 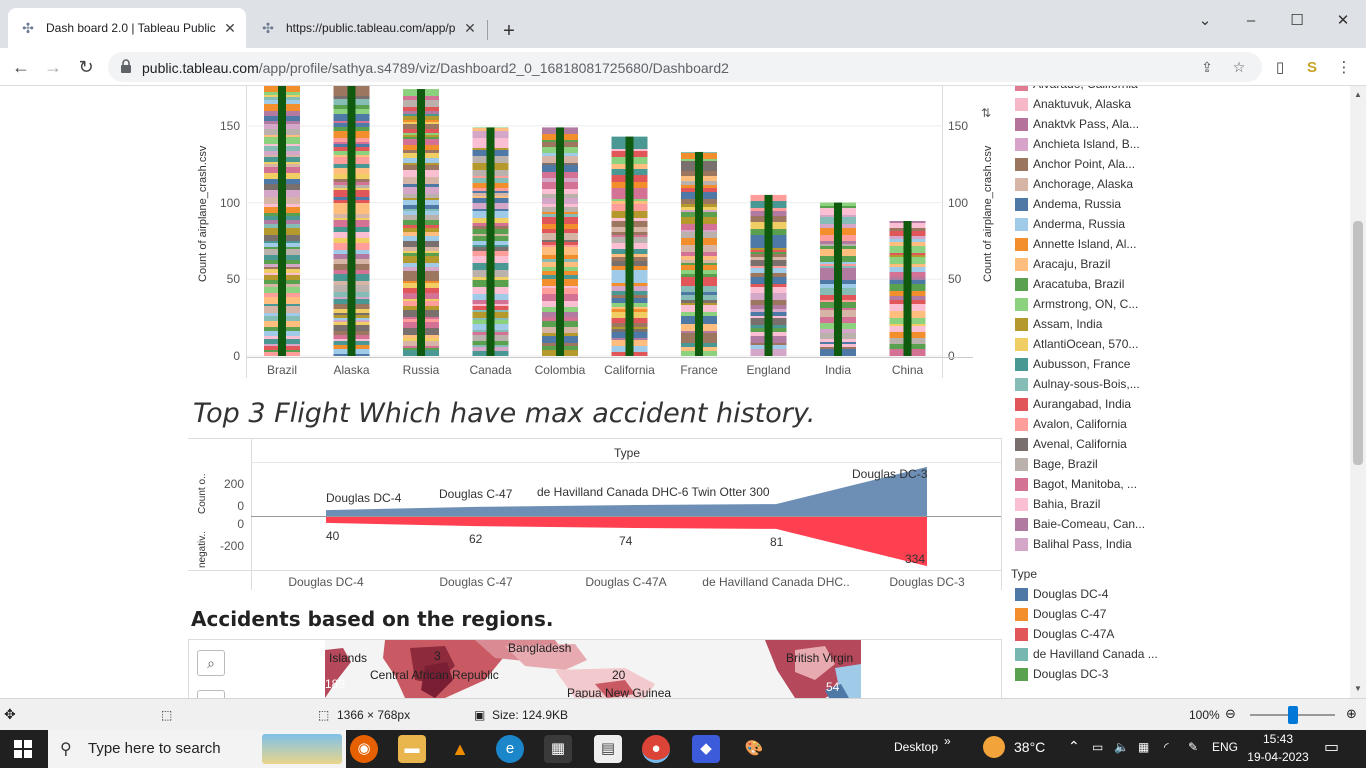 What do you see at coordinates (1121, 747) in the screenshot?
I see `volume-icon: 🔈` at bounding box center [1121, 747].